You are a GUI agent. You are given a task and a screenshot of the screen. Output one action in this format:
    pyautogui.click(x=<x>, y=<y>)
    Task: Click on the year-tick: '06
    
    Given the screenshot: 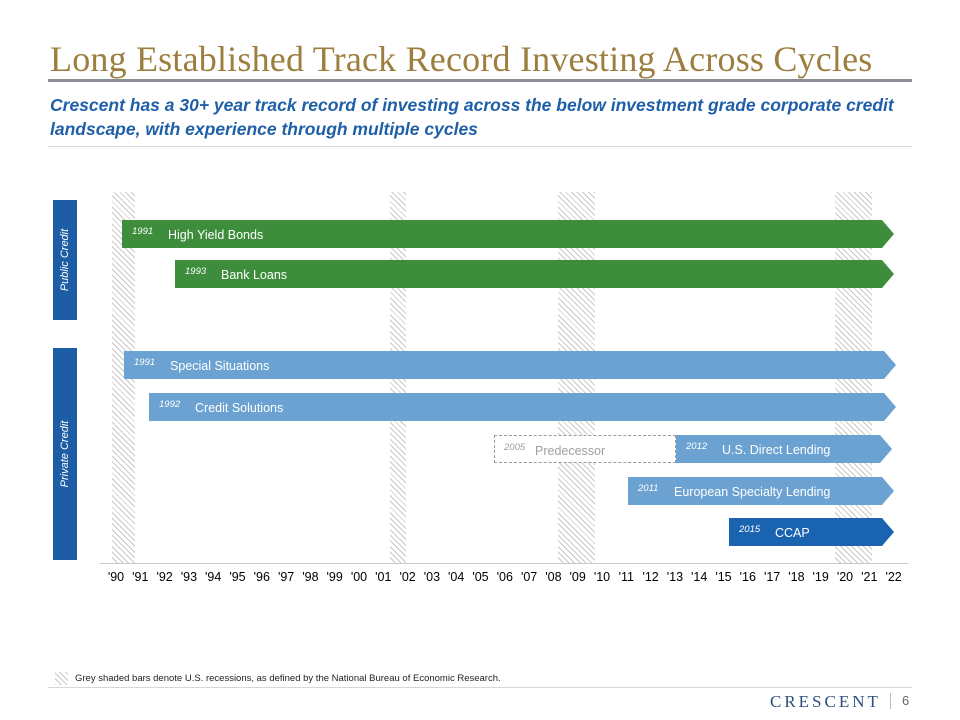 What is the action you would take?
    pyautogui.click(x=504, y=577)
    